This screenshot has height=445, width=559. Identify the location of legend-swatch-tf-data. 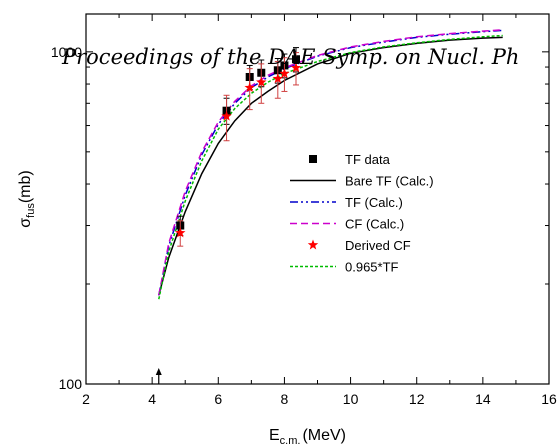
(313, 159).